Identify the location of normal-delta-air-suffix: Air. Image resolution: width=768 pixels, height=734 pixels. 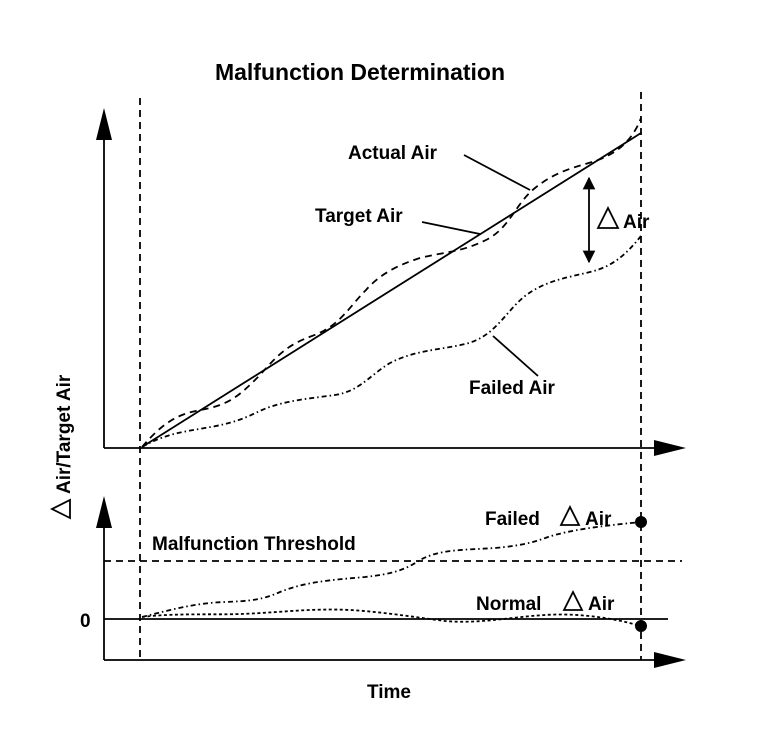
(601, 604).